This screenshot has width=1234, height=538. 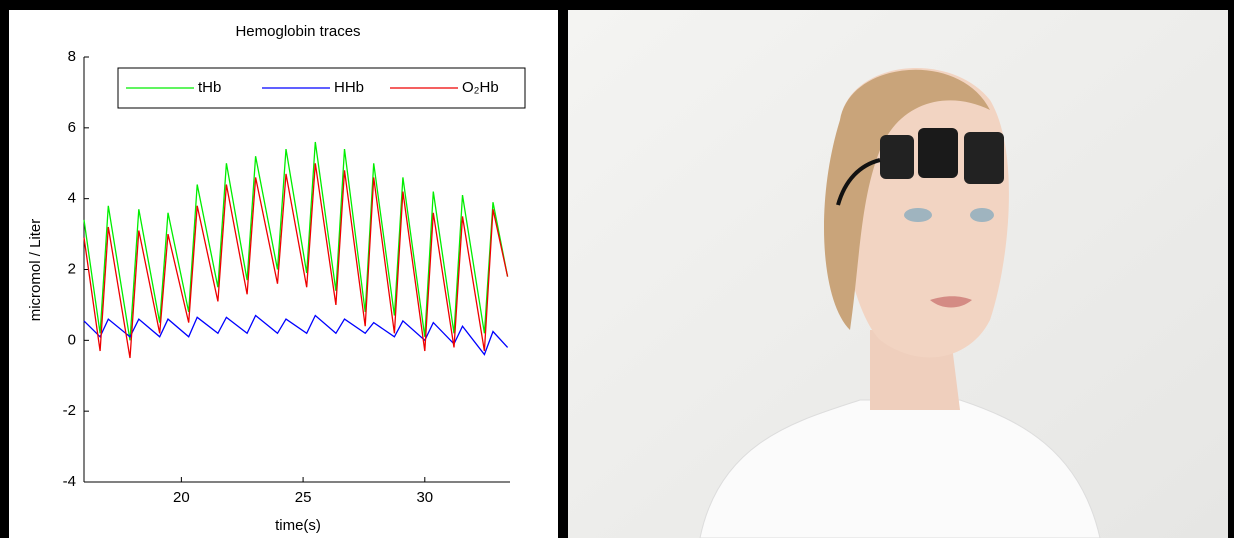 What do you see at coordinates (72, 127) in the screenshot?
I see `y-tick-label: 6` at bounding box center [72, 127].